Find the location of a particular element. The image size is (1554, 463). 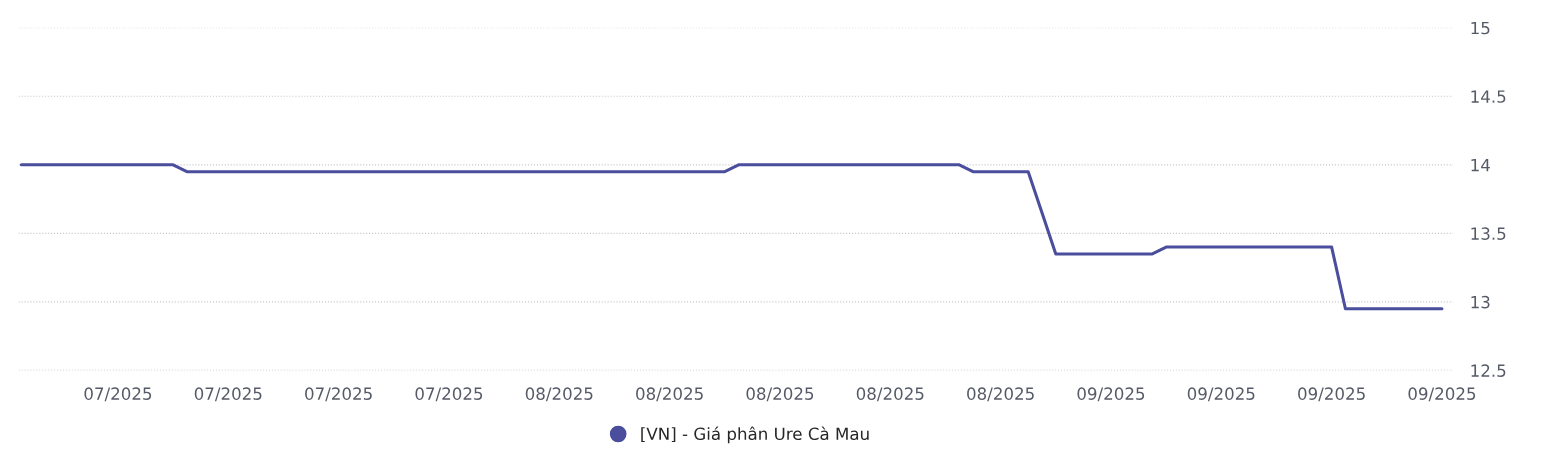

y-tick-label: 14.5 is located at coordinates (1488, 96).